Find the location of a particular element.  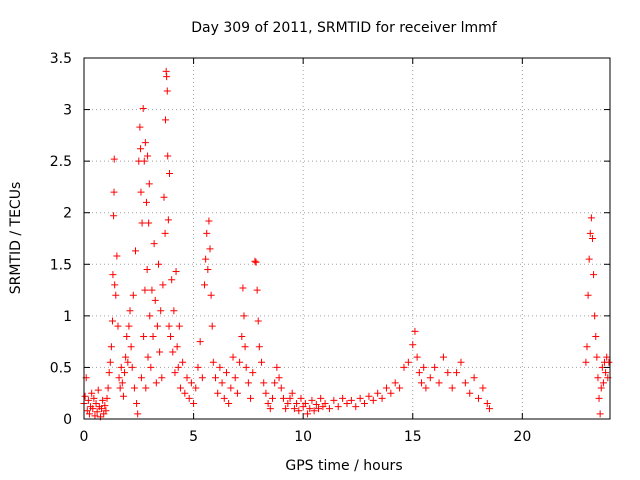

y-tick-label: 0.5 is located at coordinates (61, 368).